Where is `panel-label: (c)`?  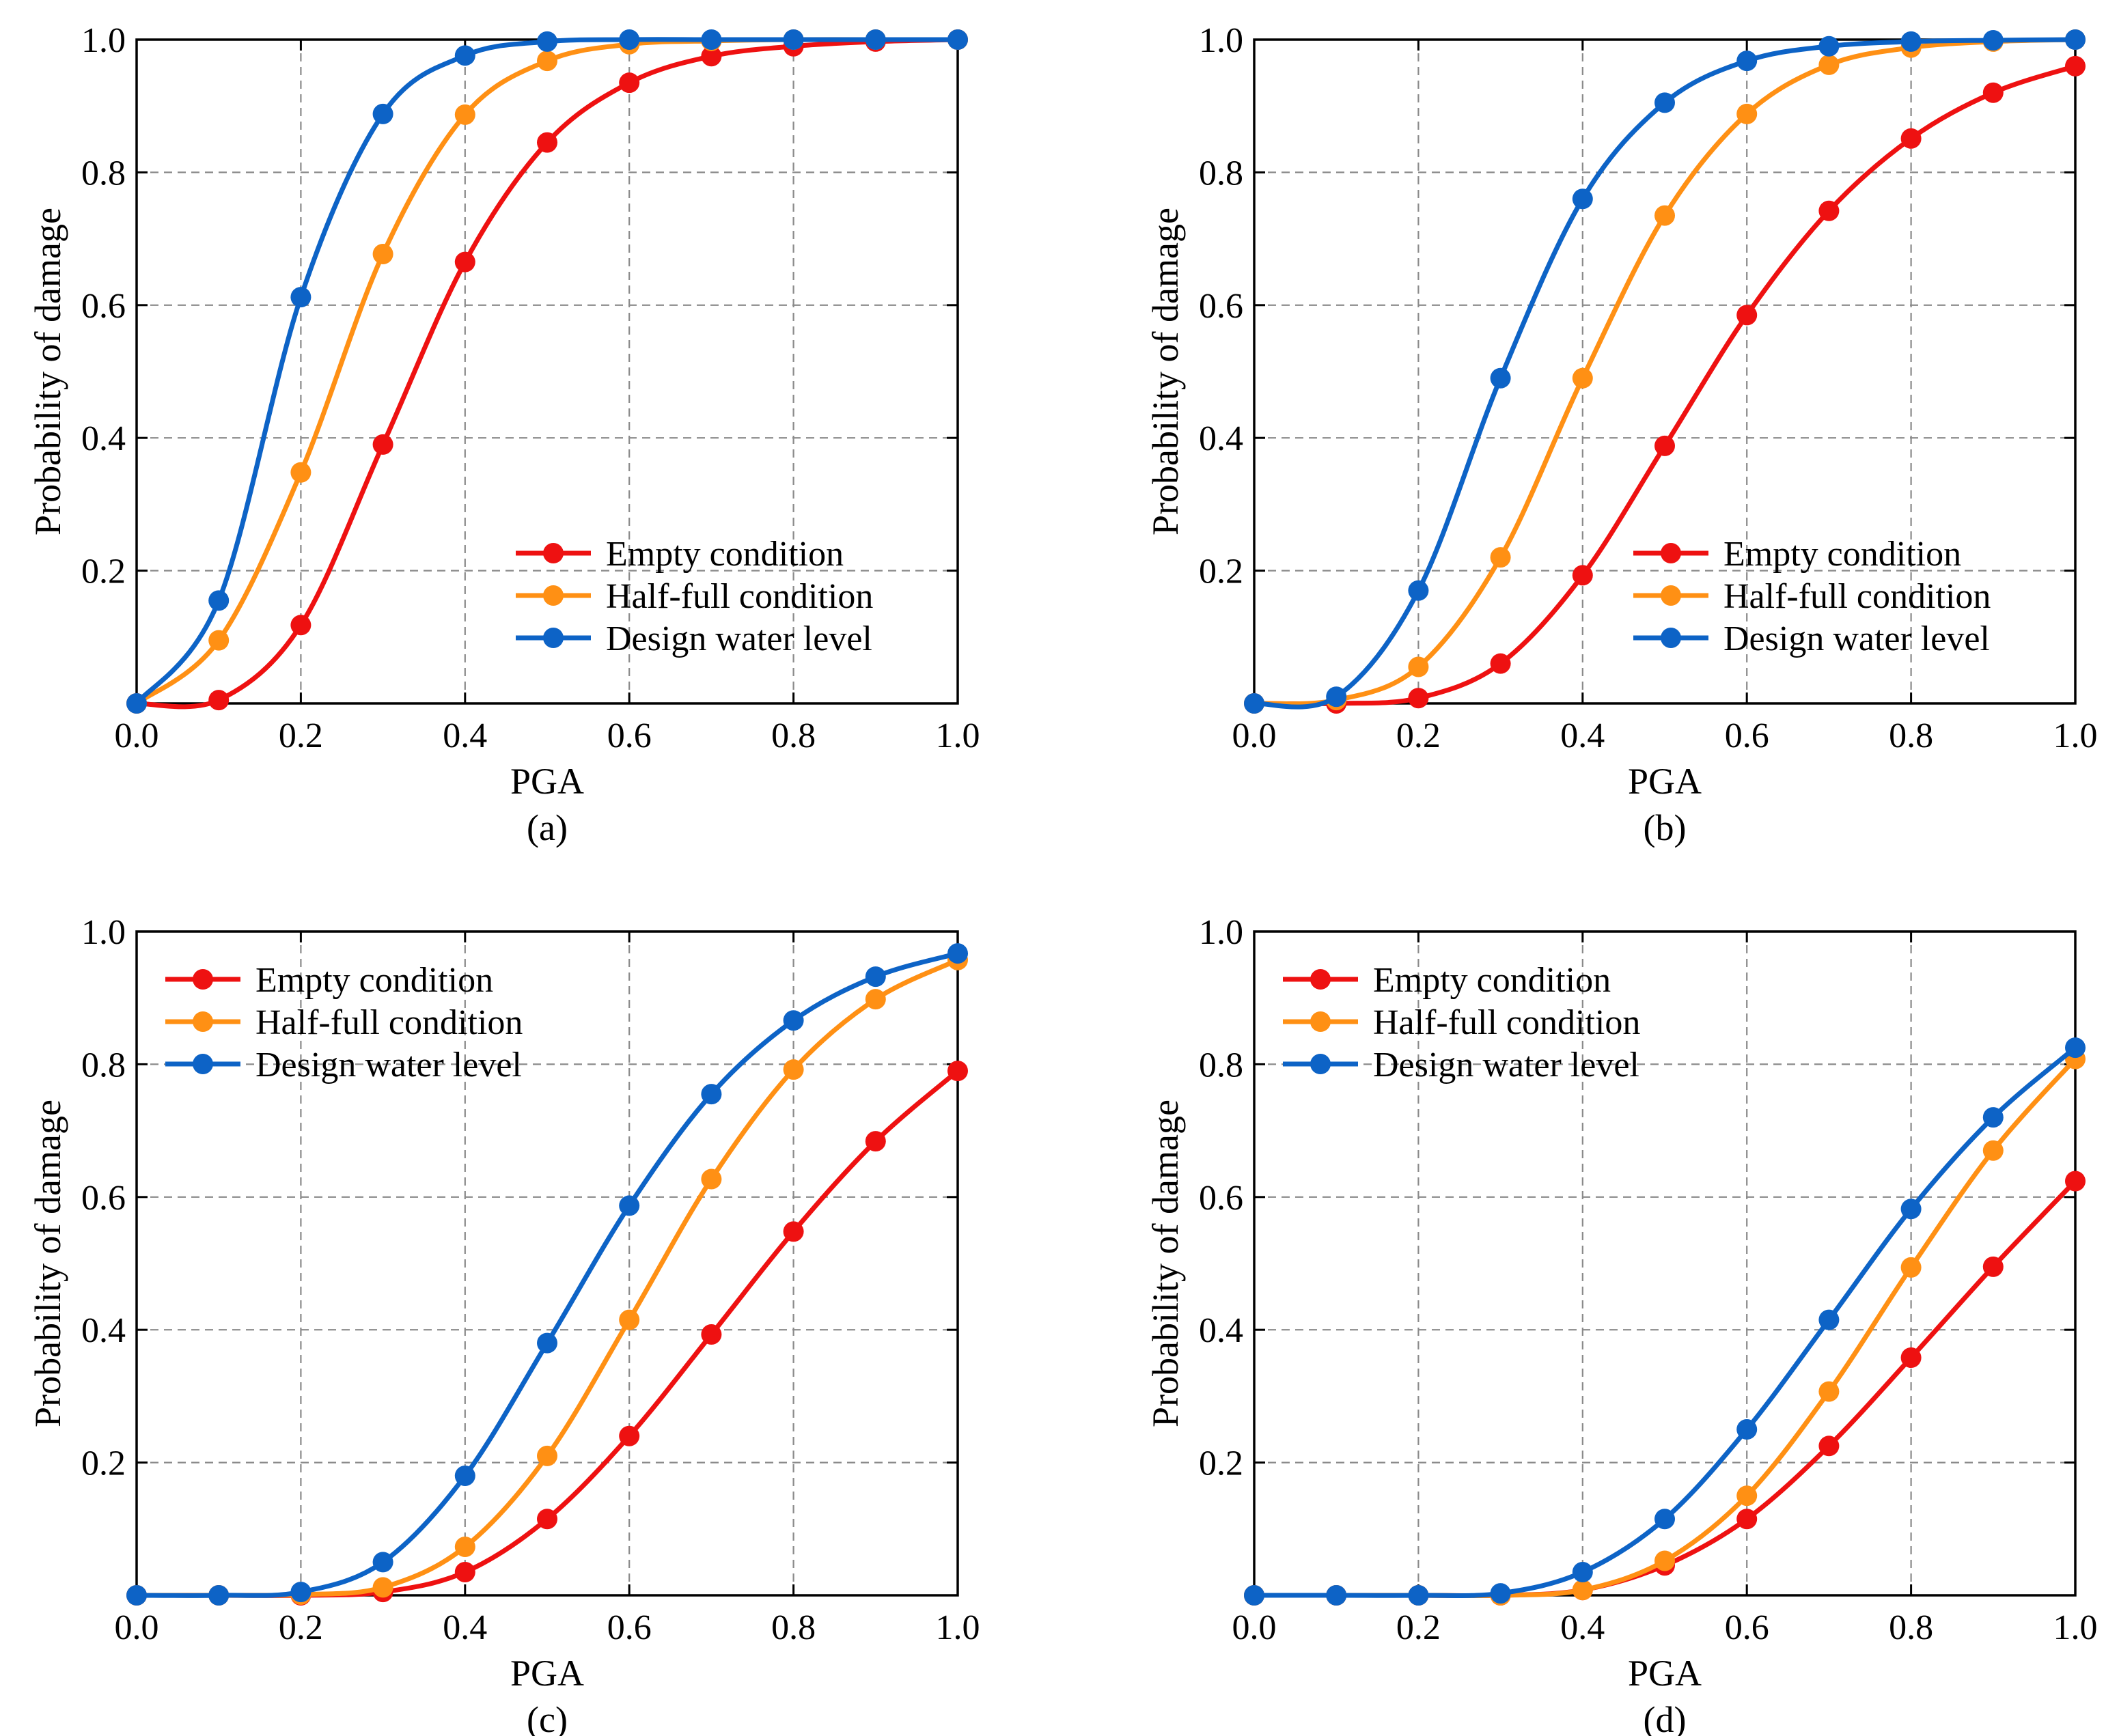
panel-label: (c) is located at coordinates (548, 1717).